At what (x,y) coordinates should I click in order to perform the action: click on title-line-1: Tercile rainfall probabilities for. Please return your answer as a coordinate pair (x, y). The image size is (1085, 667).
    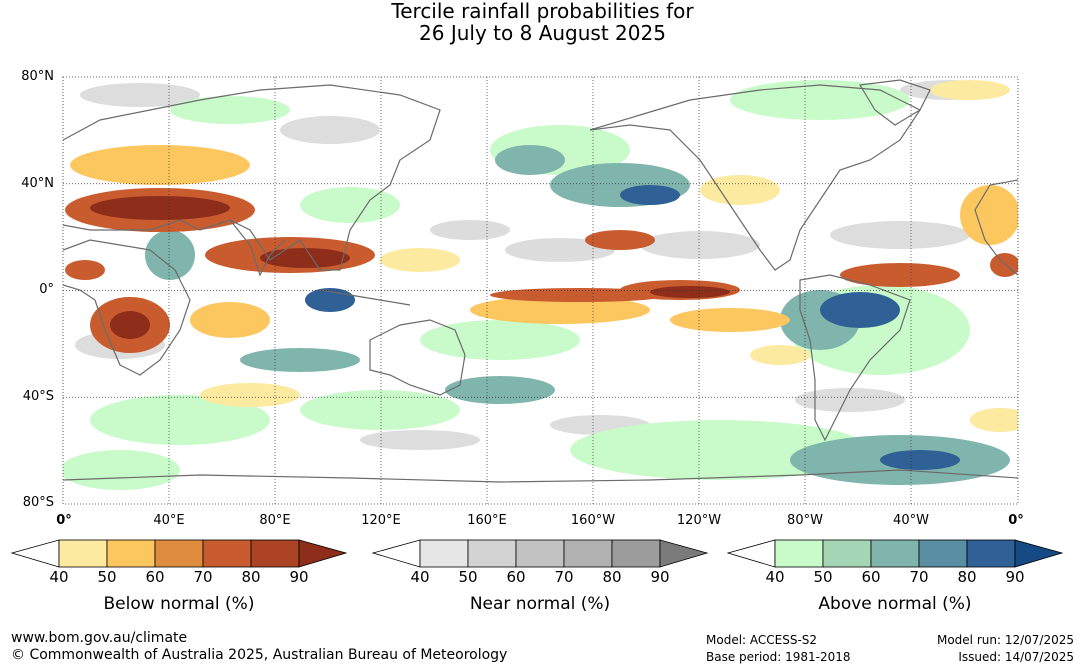
    Looking at the image, I should click on (542, 11).